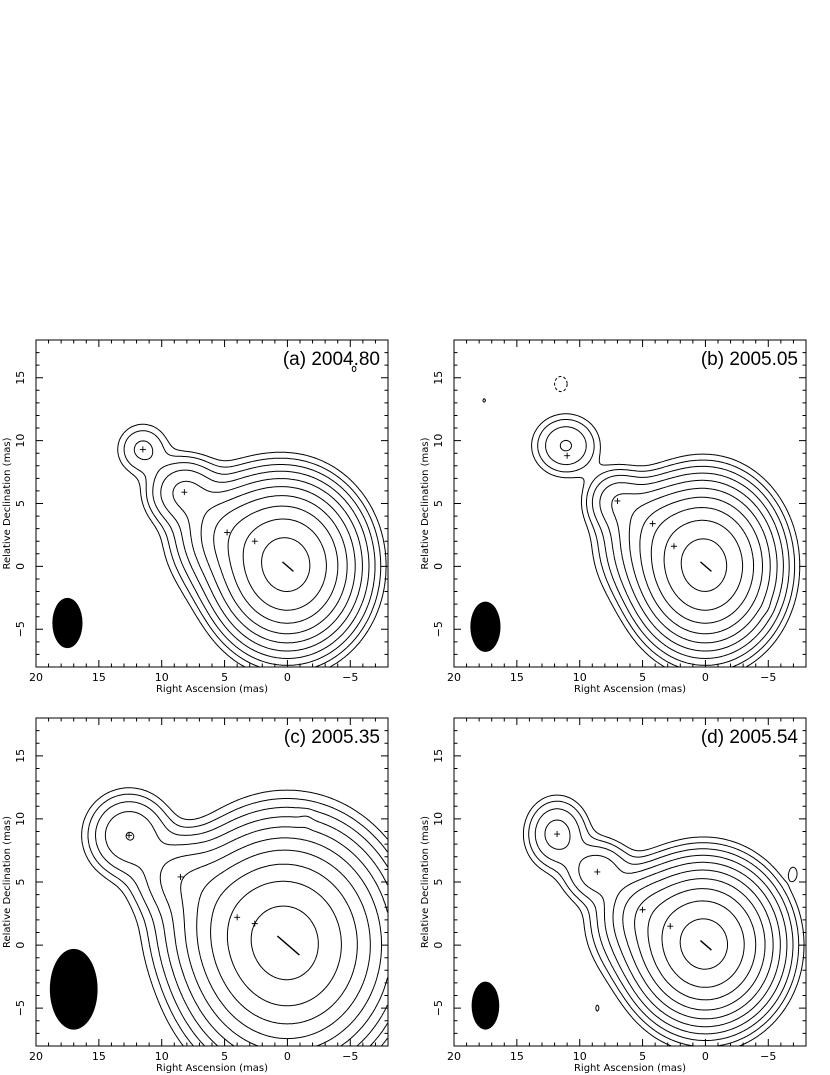  I want to click on panel-title: (c) 2005.35, so click(332, 737).